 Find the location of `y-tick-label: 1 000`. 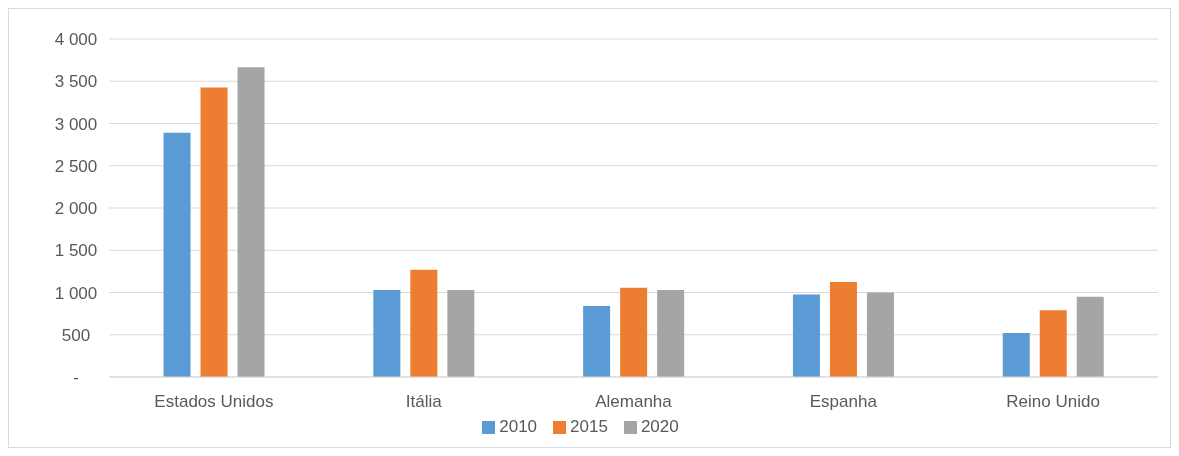

y-tick-label: 1 000 is located at coordinates (76, 293).